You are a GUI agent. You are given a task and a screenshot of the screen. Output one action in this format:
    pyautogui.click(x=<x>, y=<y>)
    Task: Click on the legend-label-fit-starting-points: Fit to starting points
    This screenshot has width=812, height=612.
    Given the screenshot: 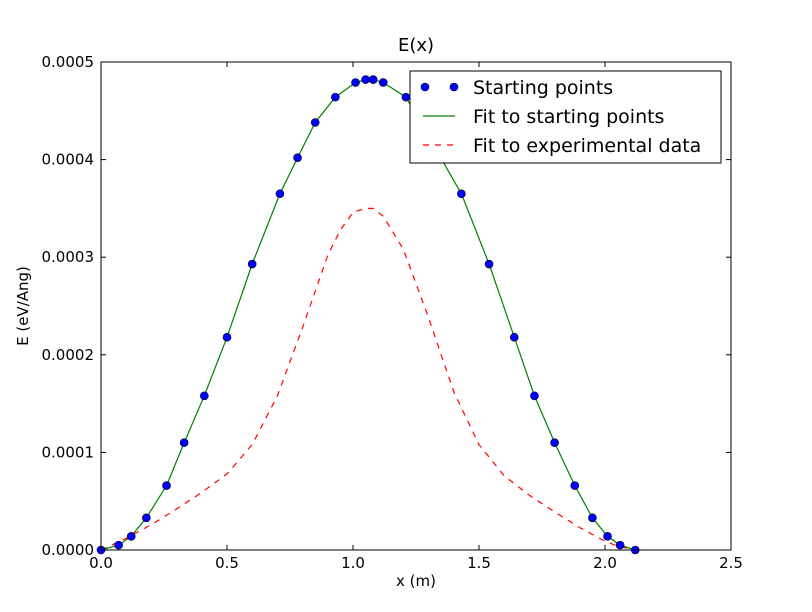 What is the action you would take?
    pyautogui.click(x=568, y=117)
    